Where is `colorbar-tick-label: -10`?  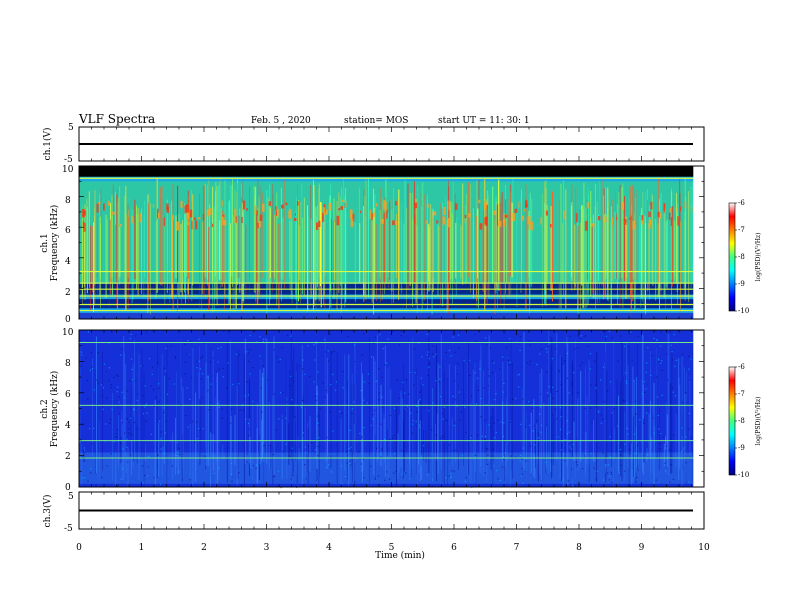
colorbar-tick-label: -10 is located at coordinates (743, 311).